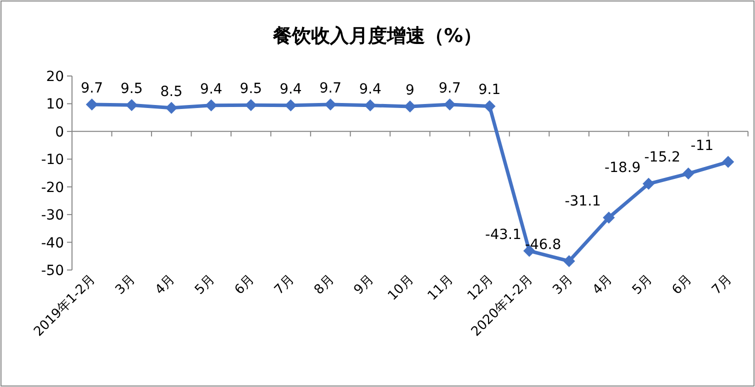 This screenshot has width=755, height=387. What do you see at coordinates (377, 36) in the screenshot?
I see `chart-title: 餐饮收入月度增速（%）` at bounding box center [377, 36].